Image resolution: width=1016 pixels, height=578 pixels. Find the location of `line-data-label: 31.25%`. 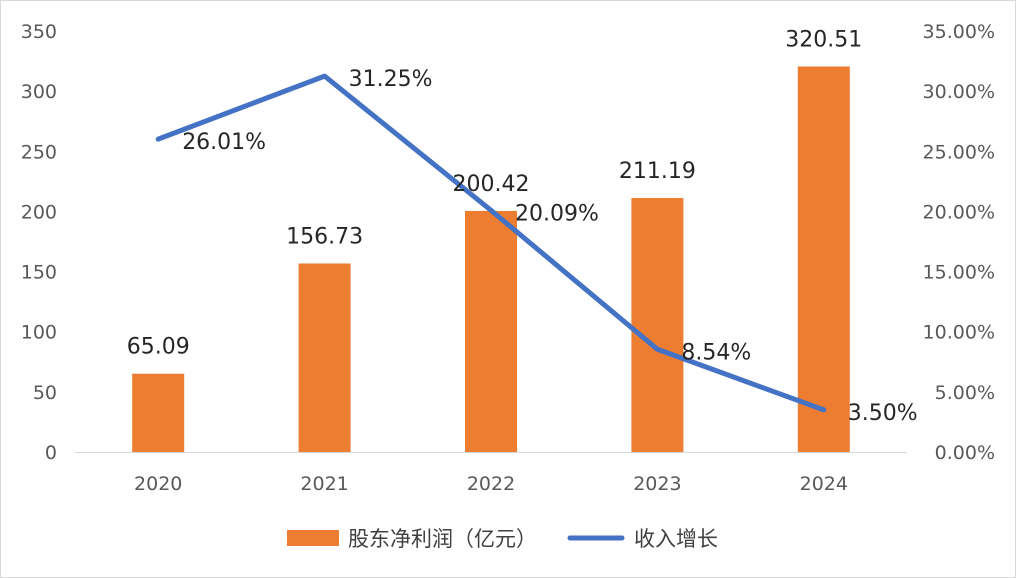

line-data-label: 31.25% is located at coordinates (391, 79).